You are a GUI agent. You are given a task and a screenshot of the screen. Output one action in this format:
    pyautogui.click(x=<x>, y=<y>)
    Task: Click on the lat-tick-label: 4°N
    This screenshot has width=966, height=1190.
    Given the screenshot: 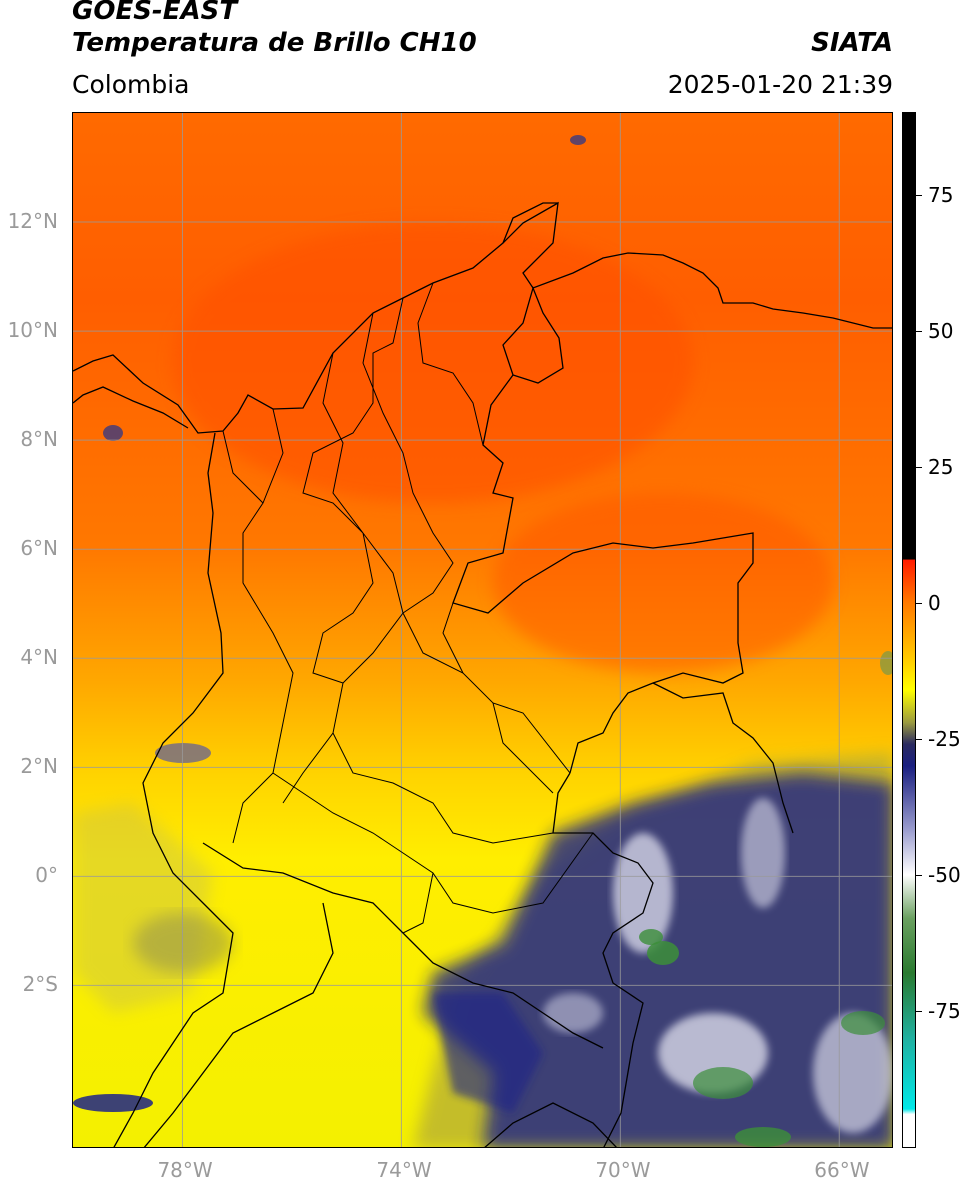 What is the action you would take?
    pyautogui.click(x=39, y=657)
    